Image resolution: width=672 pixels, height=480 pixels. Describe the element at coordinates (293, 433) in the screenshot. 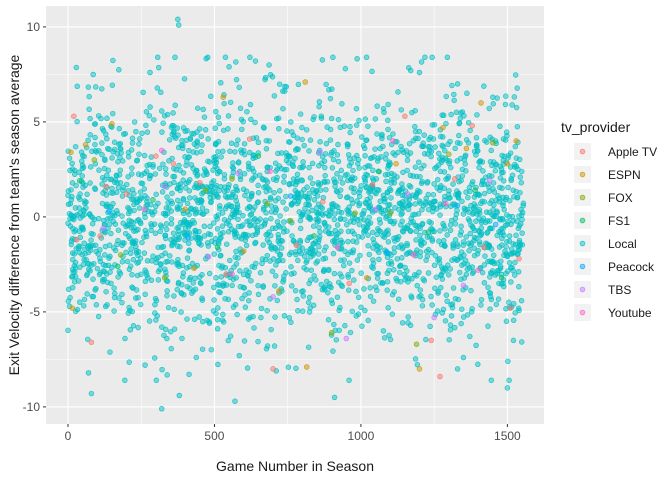

I see `x-axis: 0 500 1000 1500` at that location.